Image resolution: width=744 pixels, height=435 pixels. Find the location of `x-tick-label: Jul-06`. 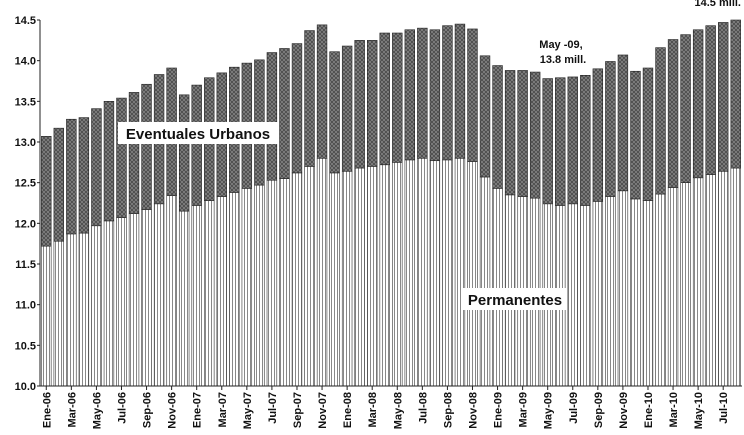

x-tick-label: Jul-06 is located at coordinates (122, 408).